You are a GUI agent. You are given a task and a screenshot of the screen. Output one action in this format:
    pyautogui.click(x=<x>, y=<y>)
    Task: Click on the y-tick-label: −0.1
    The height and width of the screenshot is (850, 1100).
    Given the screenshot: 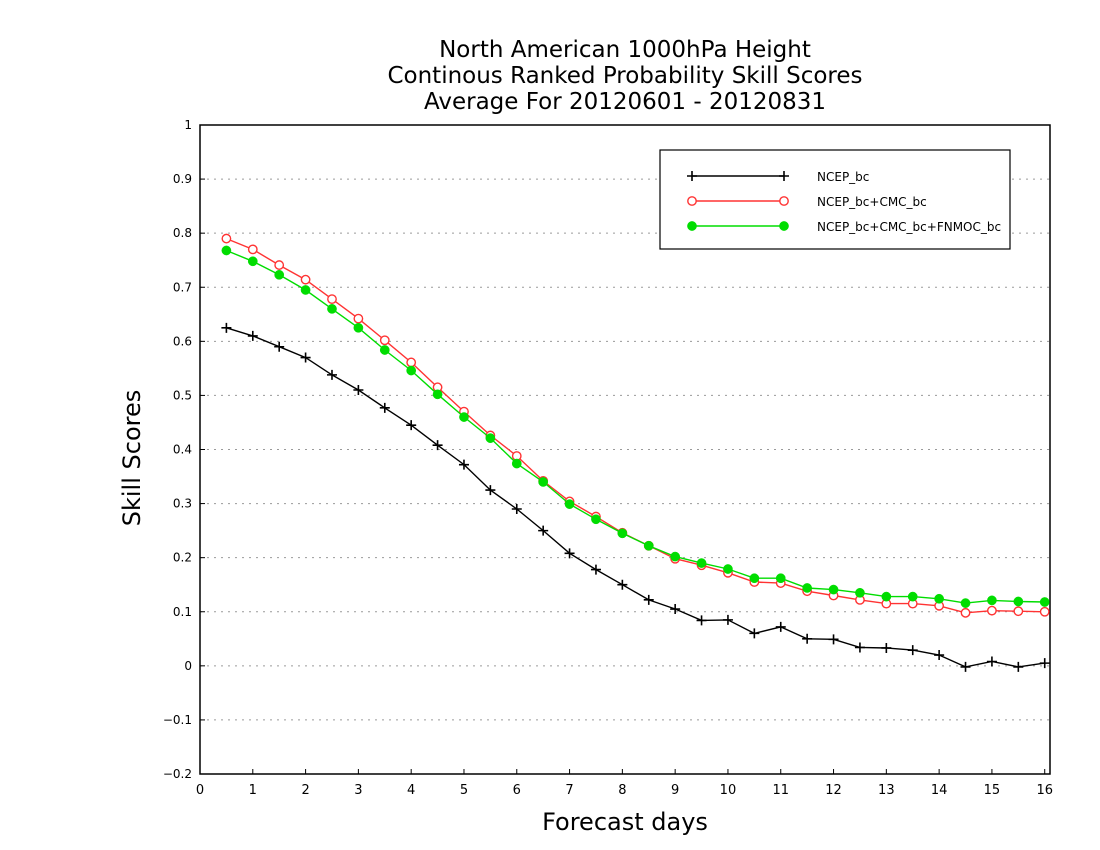 What is the action you would take?
    pyautogui.click(x=177, y=720)
    